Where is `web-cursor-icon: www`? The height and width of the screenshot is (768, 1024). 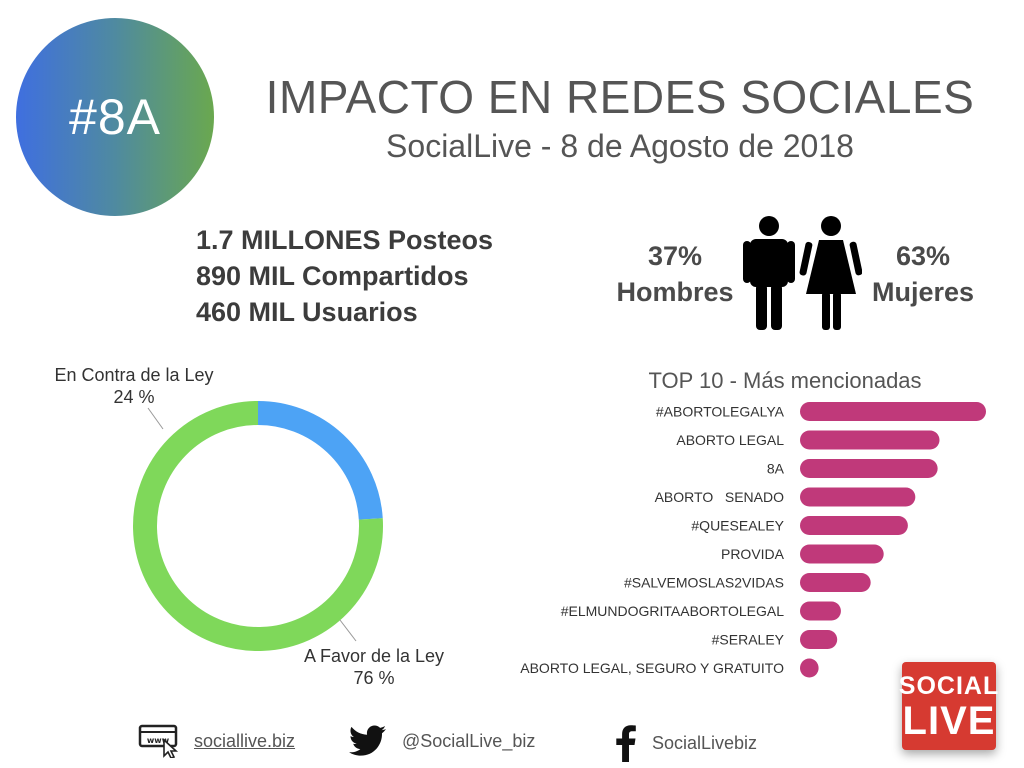 web-cursor-icon: www is located at coordinates (158, 741).